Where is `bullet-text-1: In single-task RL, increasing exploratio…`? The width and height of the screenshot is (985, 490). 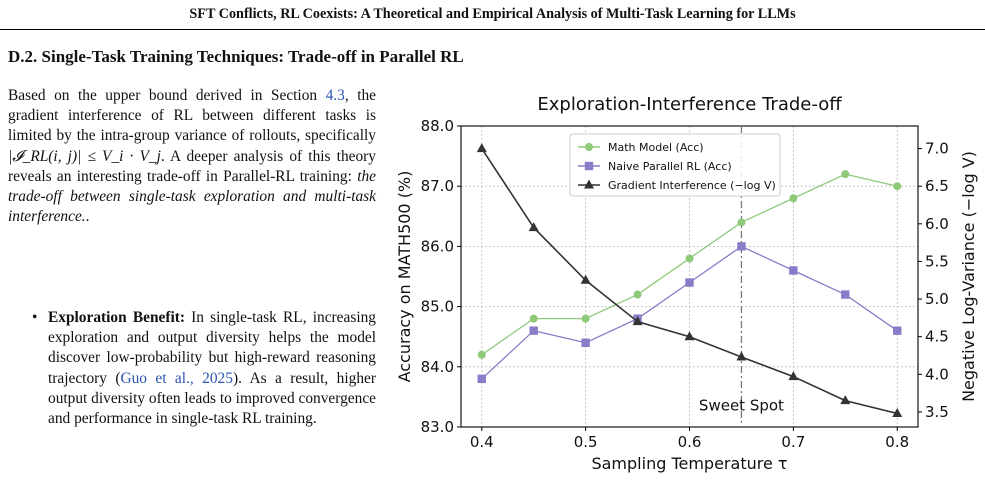
bullet-text-1: In single-task RL, increasing exploratio… is located at coordinates (212, 348).